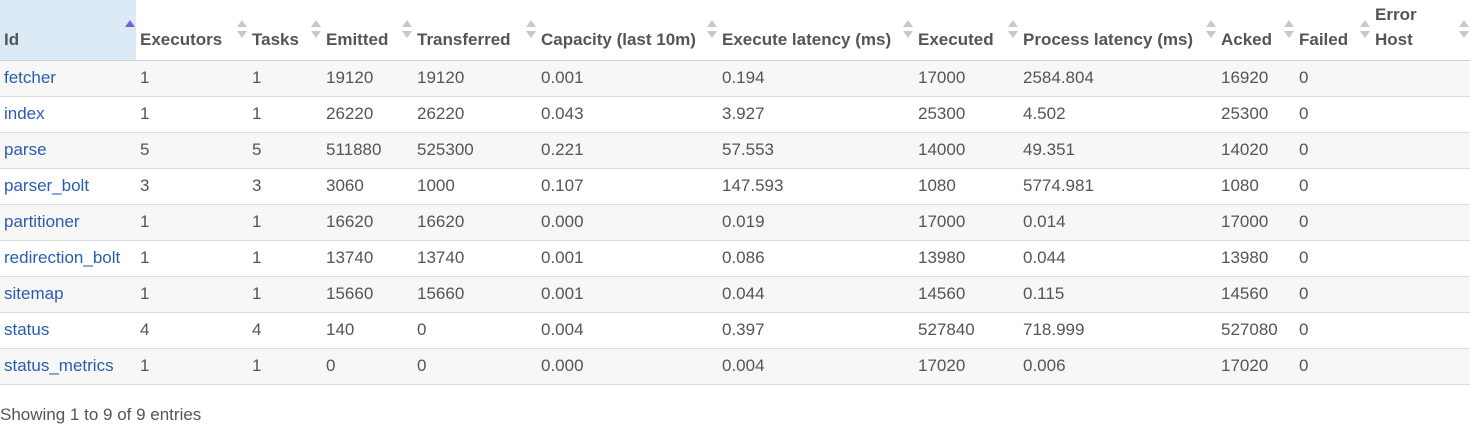 The height and width of the screenshot is (425, 1470). I want to click on column-header-executed: Executed, so click(966, 30).